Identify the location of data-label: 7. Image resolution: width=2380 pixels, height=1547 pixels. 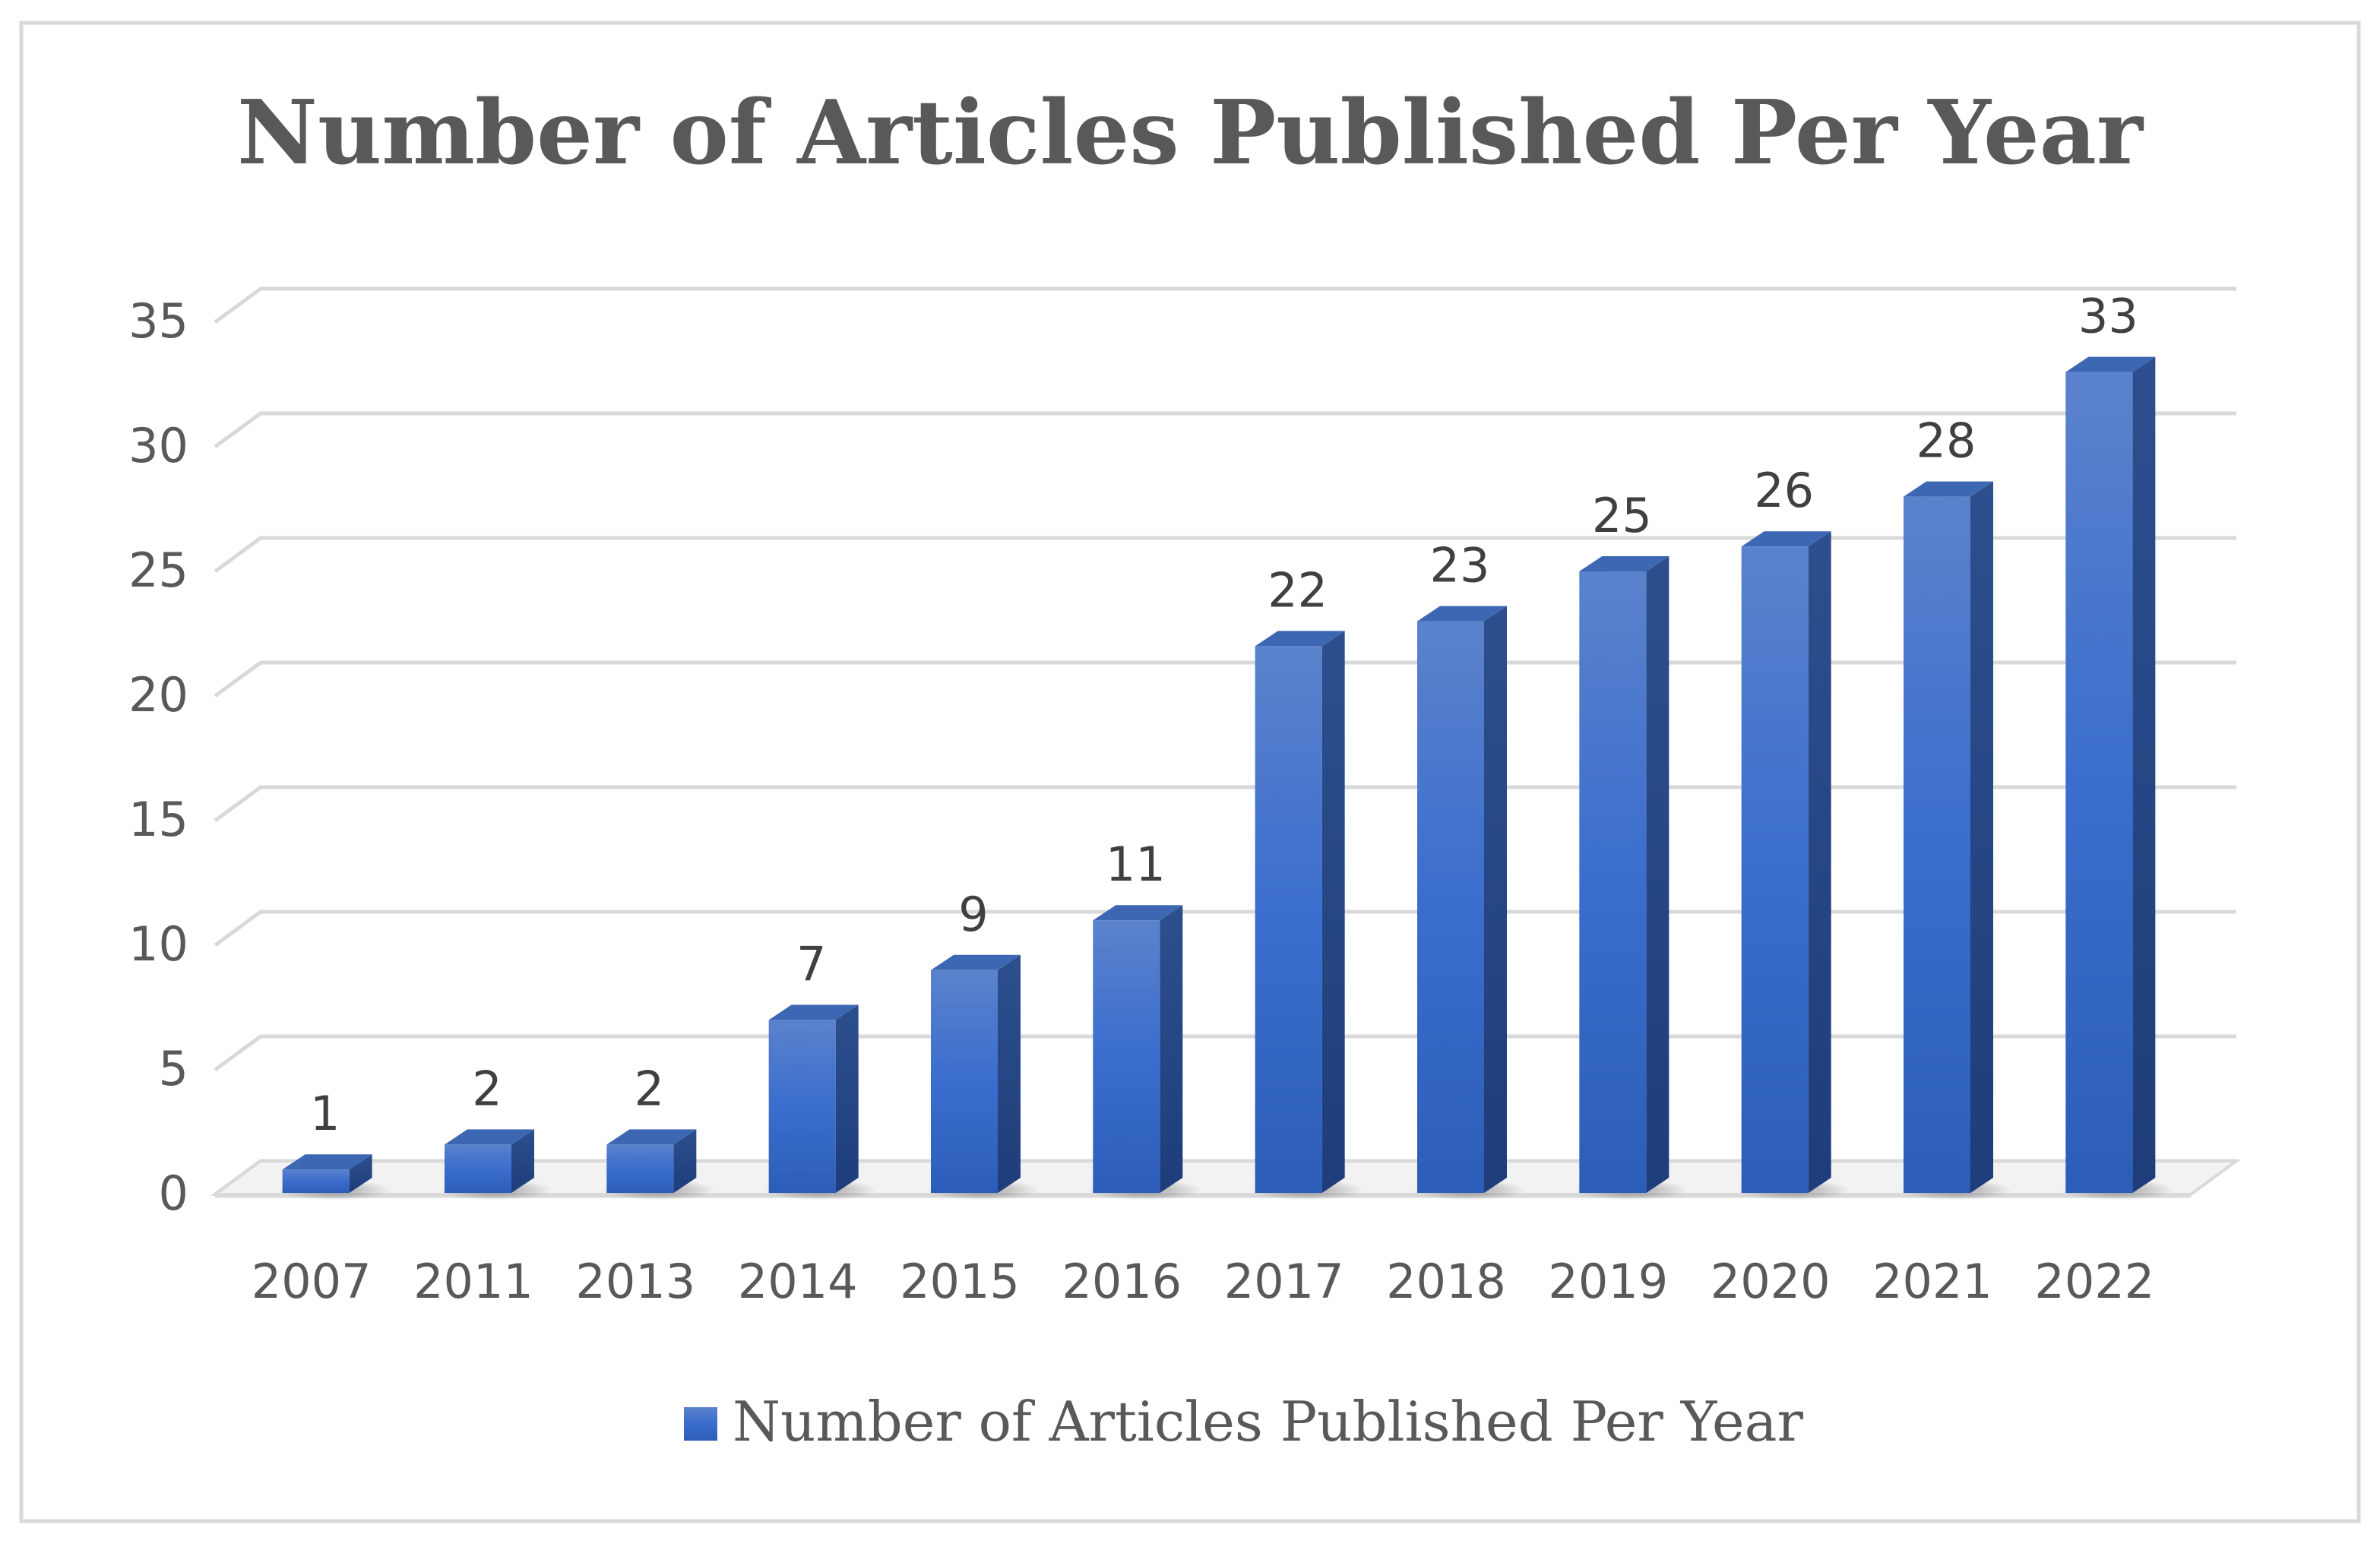
(811, 964).